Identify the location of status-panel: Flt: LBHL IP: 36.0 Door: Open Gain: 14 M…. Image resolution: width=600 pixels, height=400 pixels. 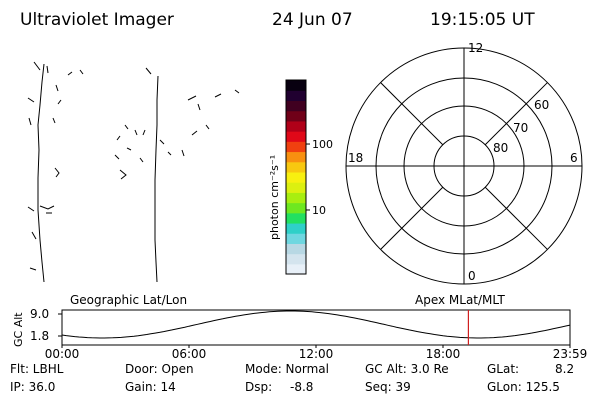
(292, 378).